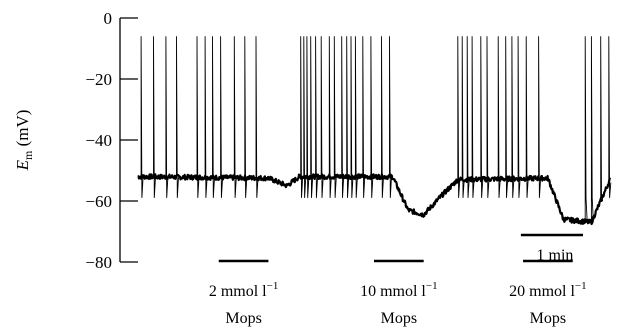 Image resolution: width=622 pixels, height=331 pixels. What do you see at coordinates (98, 79) in the screenshot?
I see `y-tick-label: −20` at bounding box center [98, 79].